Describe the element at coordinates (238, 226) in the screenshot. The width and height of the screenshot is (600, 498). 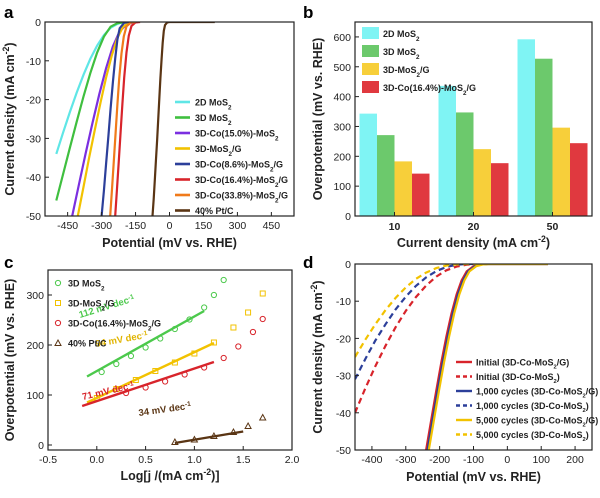
I see `panel-a-x-tick-label: 300` at that location.